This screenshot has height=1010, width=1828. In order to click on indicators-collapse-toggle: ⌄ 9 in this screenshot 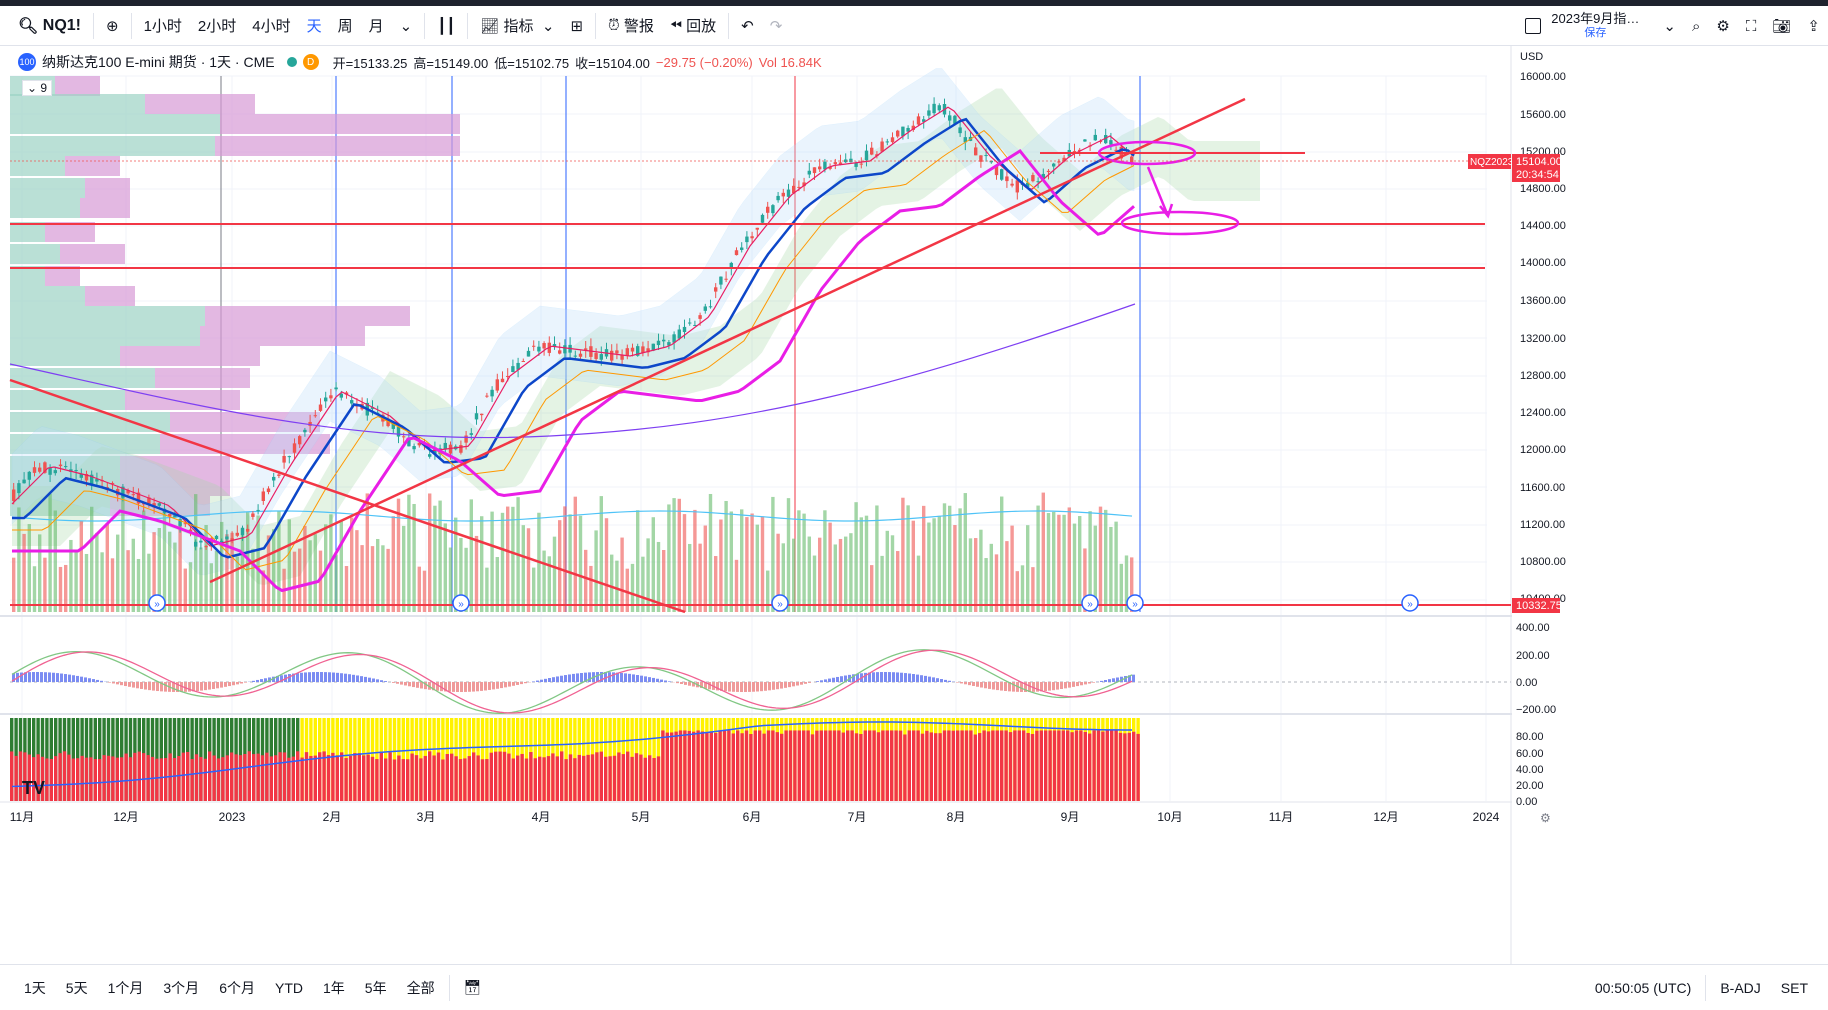, I will do `click(37, 88)`.